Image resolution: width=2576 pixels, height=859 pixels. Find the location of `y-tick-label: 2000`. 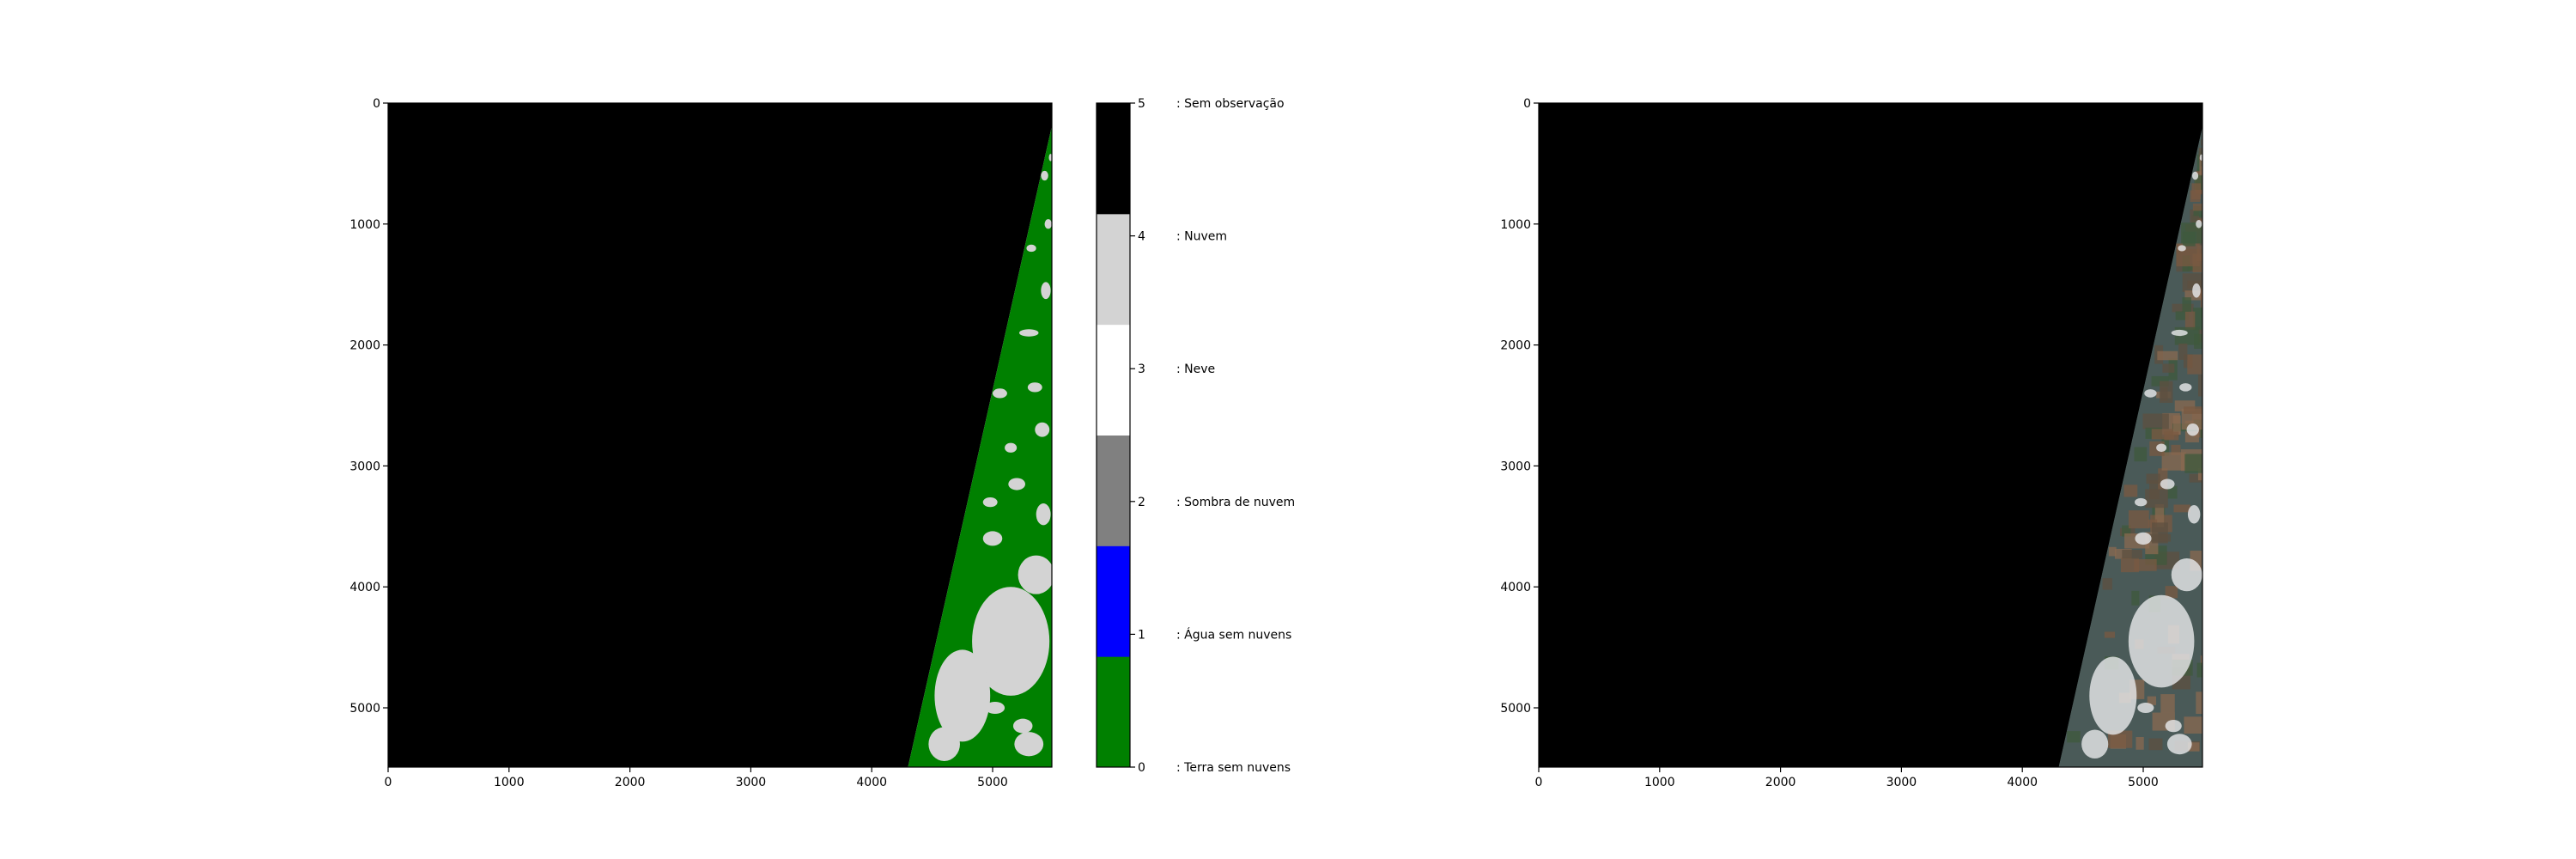

y-tick-label: 2000 is located at coordinates (365, 346).